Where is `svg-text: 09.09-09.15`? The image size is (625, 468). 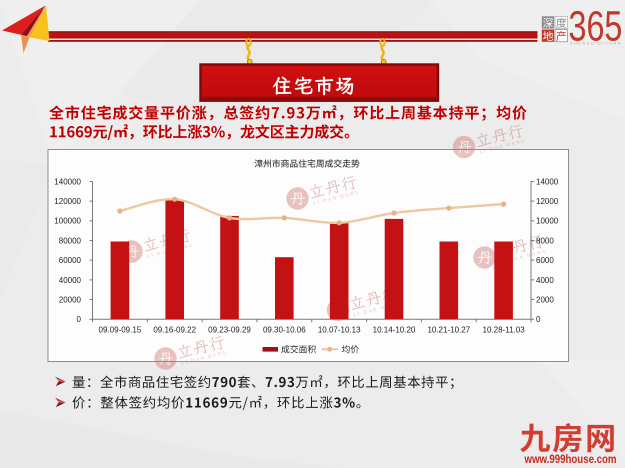 svg-text: 09.09-09.15 is located at coordinates (120, 330).